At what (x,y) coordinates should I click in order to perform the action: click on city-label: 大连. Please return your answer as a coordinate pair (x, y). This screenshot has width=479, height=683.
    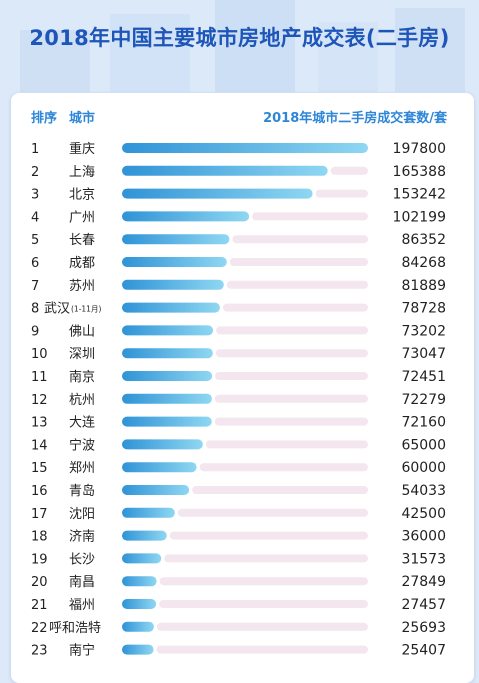
    Looking at the image, I should click on (82, 423).